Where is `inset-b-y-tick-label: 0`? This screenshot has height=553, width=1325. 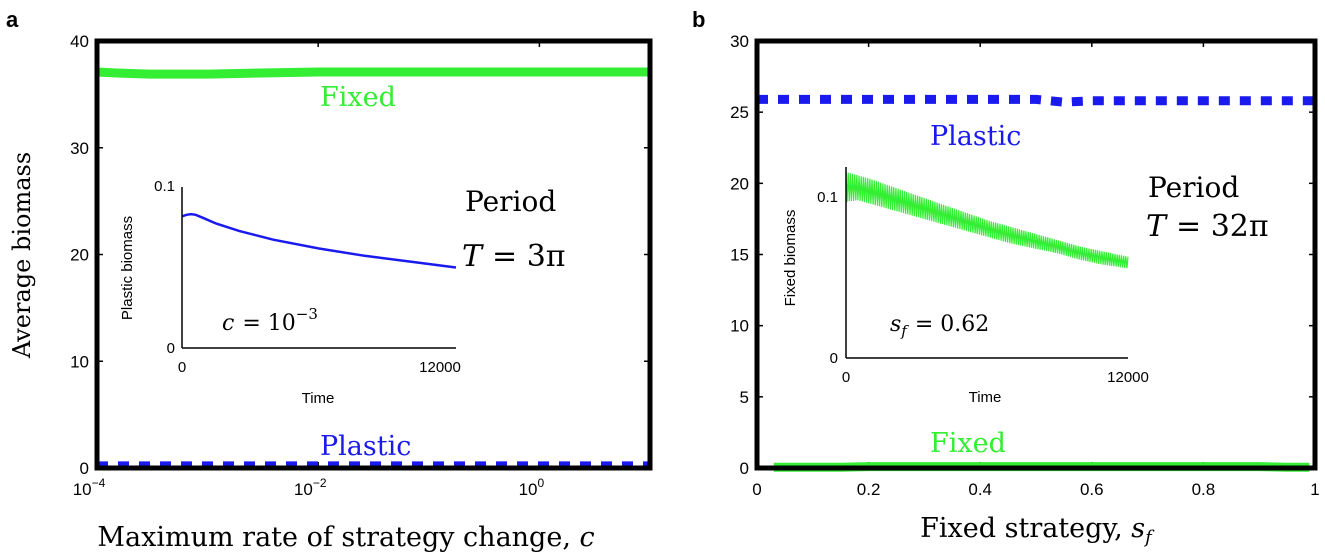
inset-b-y-tick-label: 0 is located at coordinates (834, 358).